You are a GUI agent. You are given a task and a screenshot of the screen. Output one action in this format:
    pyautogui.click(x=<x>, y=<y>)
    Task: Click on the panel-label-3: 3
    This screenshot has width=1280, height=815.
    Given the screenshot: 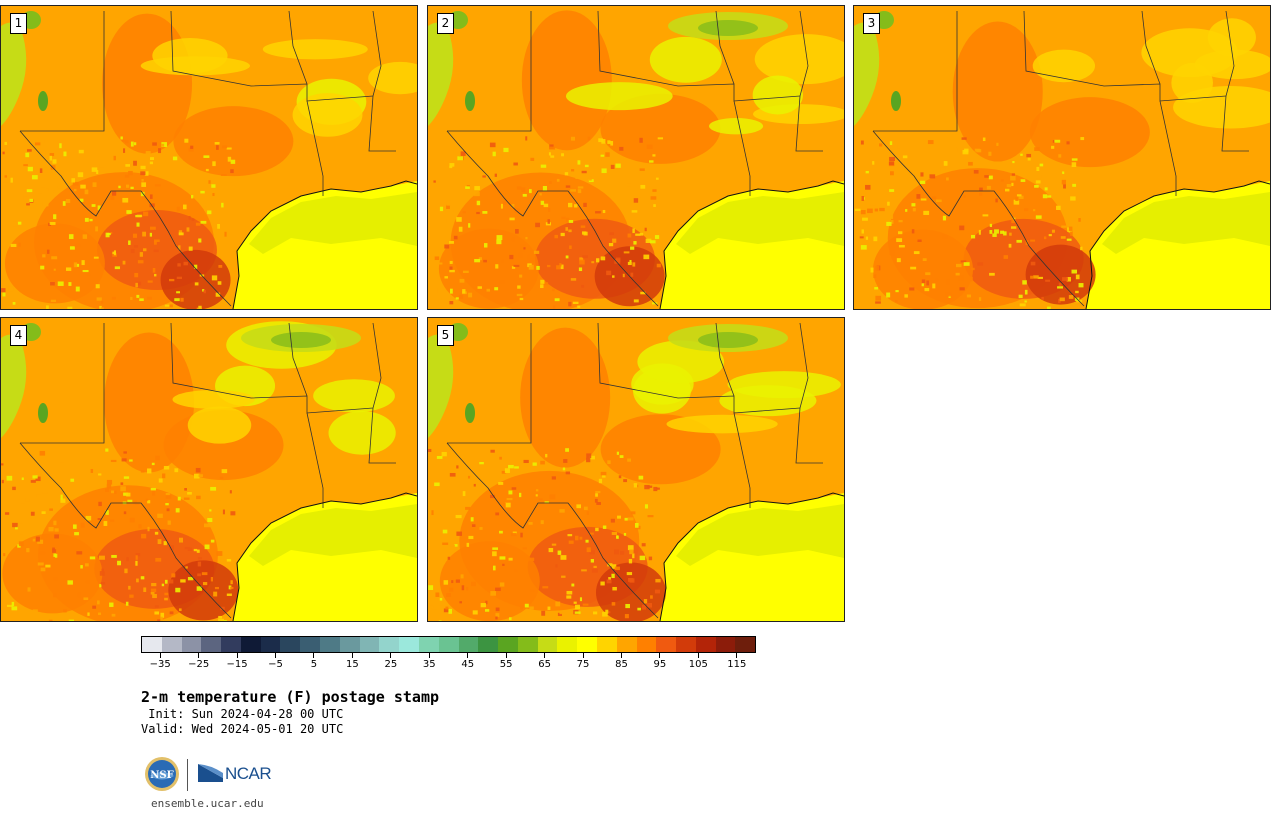 What is the action you would take?
    pyautogui.click(x=871, y=23)
    